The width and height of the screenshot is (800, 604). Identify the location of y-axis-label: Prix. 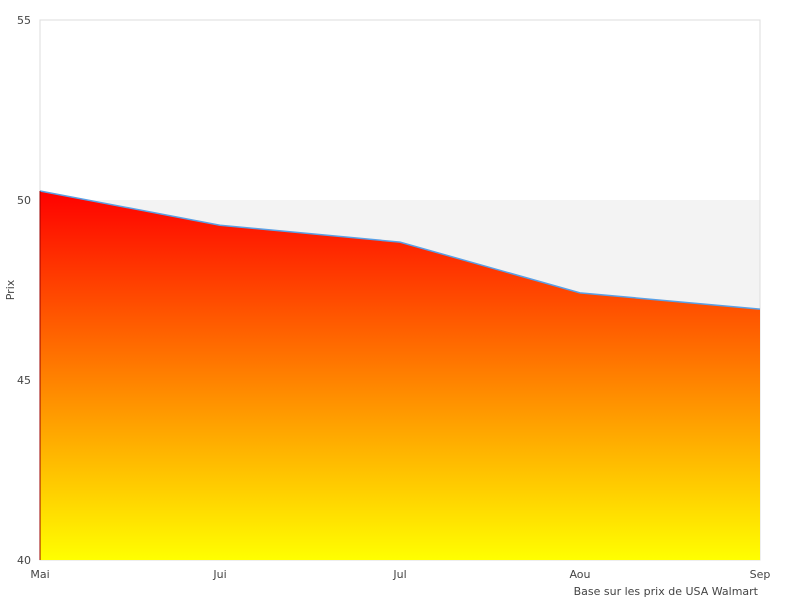
(10, 289).